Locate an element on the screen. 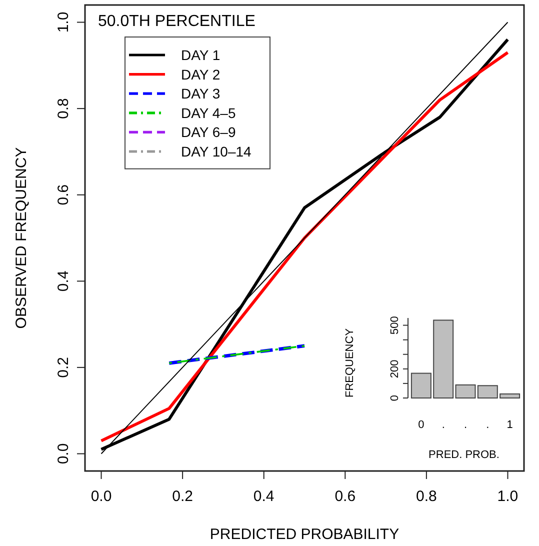  legend-label: DAY 10–14 is located at coordinates (216, 152).